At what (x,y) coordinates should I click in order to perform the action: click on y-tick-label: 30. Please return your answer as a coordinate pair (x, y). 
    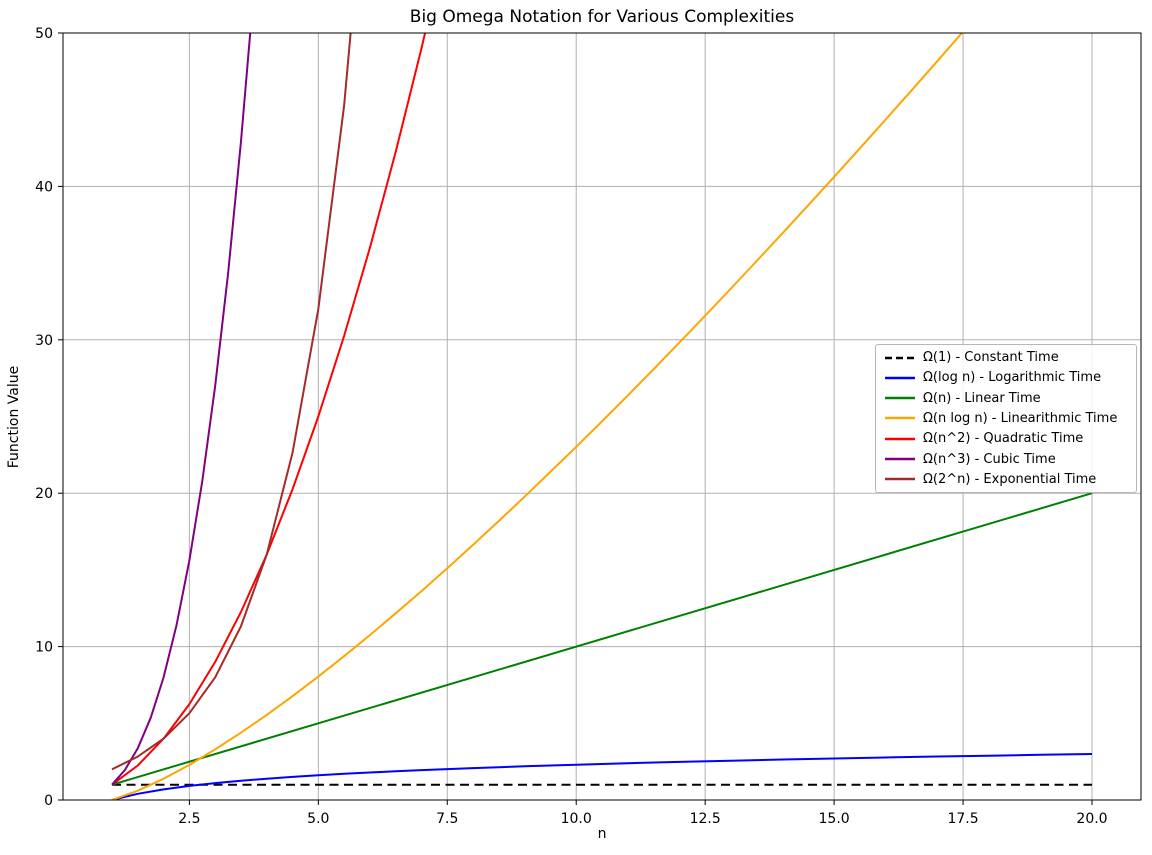
    Looking at the image, I should click on (44, 341).